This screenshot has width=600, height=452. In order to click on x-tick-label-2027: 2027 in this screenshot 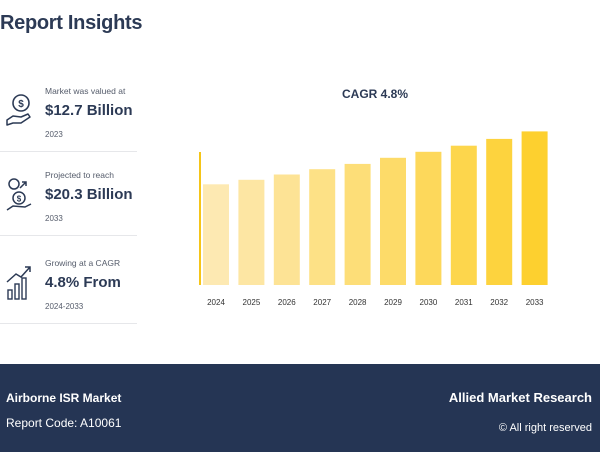, I will do `click(322, 302)`.